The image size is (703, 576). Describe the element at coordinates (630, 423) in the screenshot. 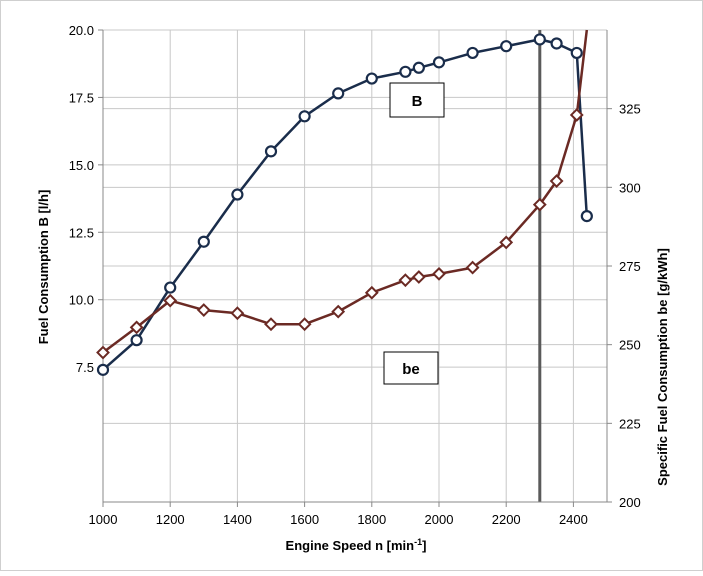

I see `y-right-tick-label: 225` at that location.